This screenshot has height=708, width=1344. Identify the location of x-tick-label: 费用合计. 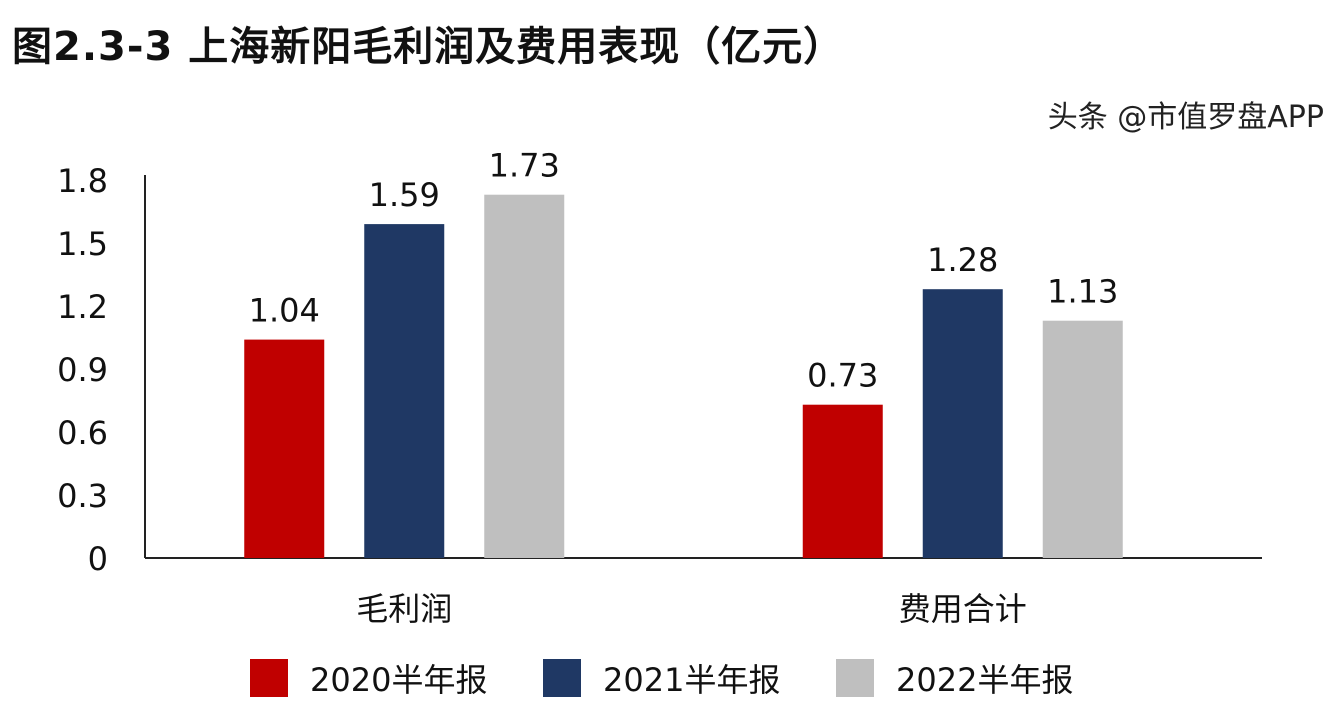
(963, 609).